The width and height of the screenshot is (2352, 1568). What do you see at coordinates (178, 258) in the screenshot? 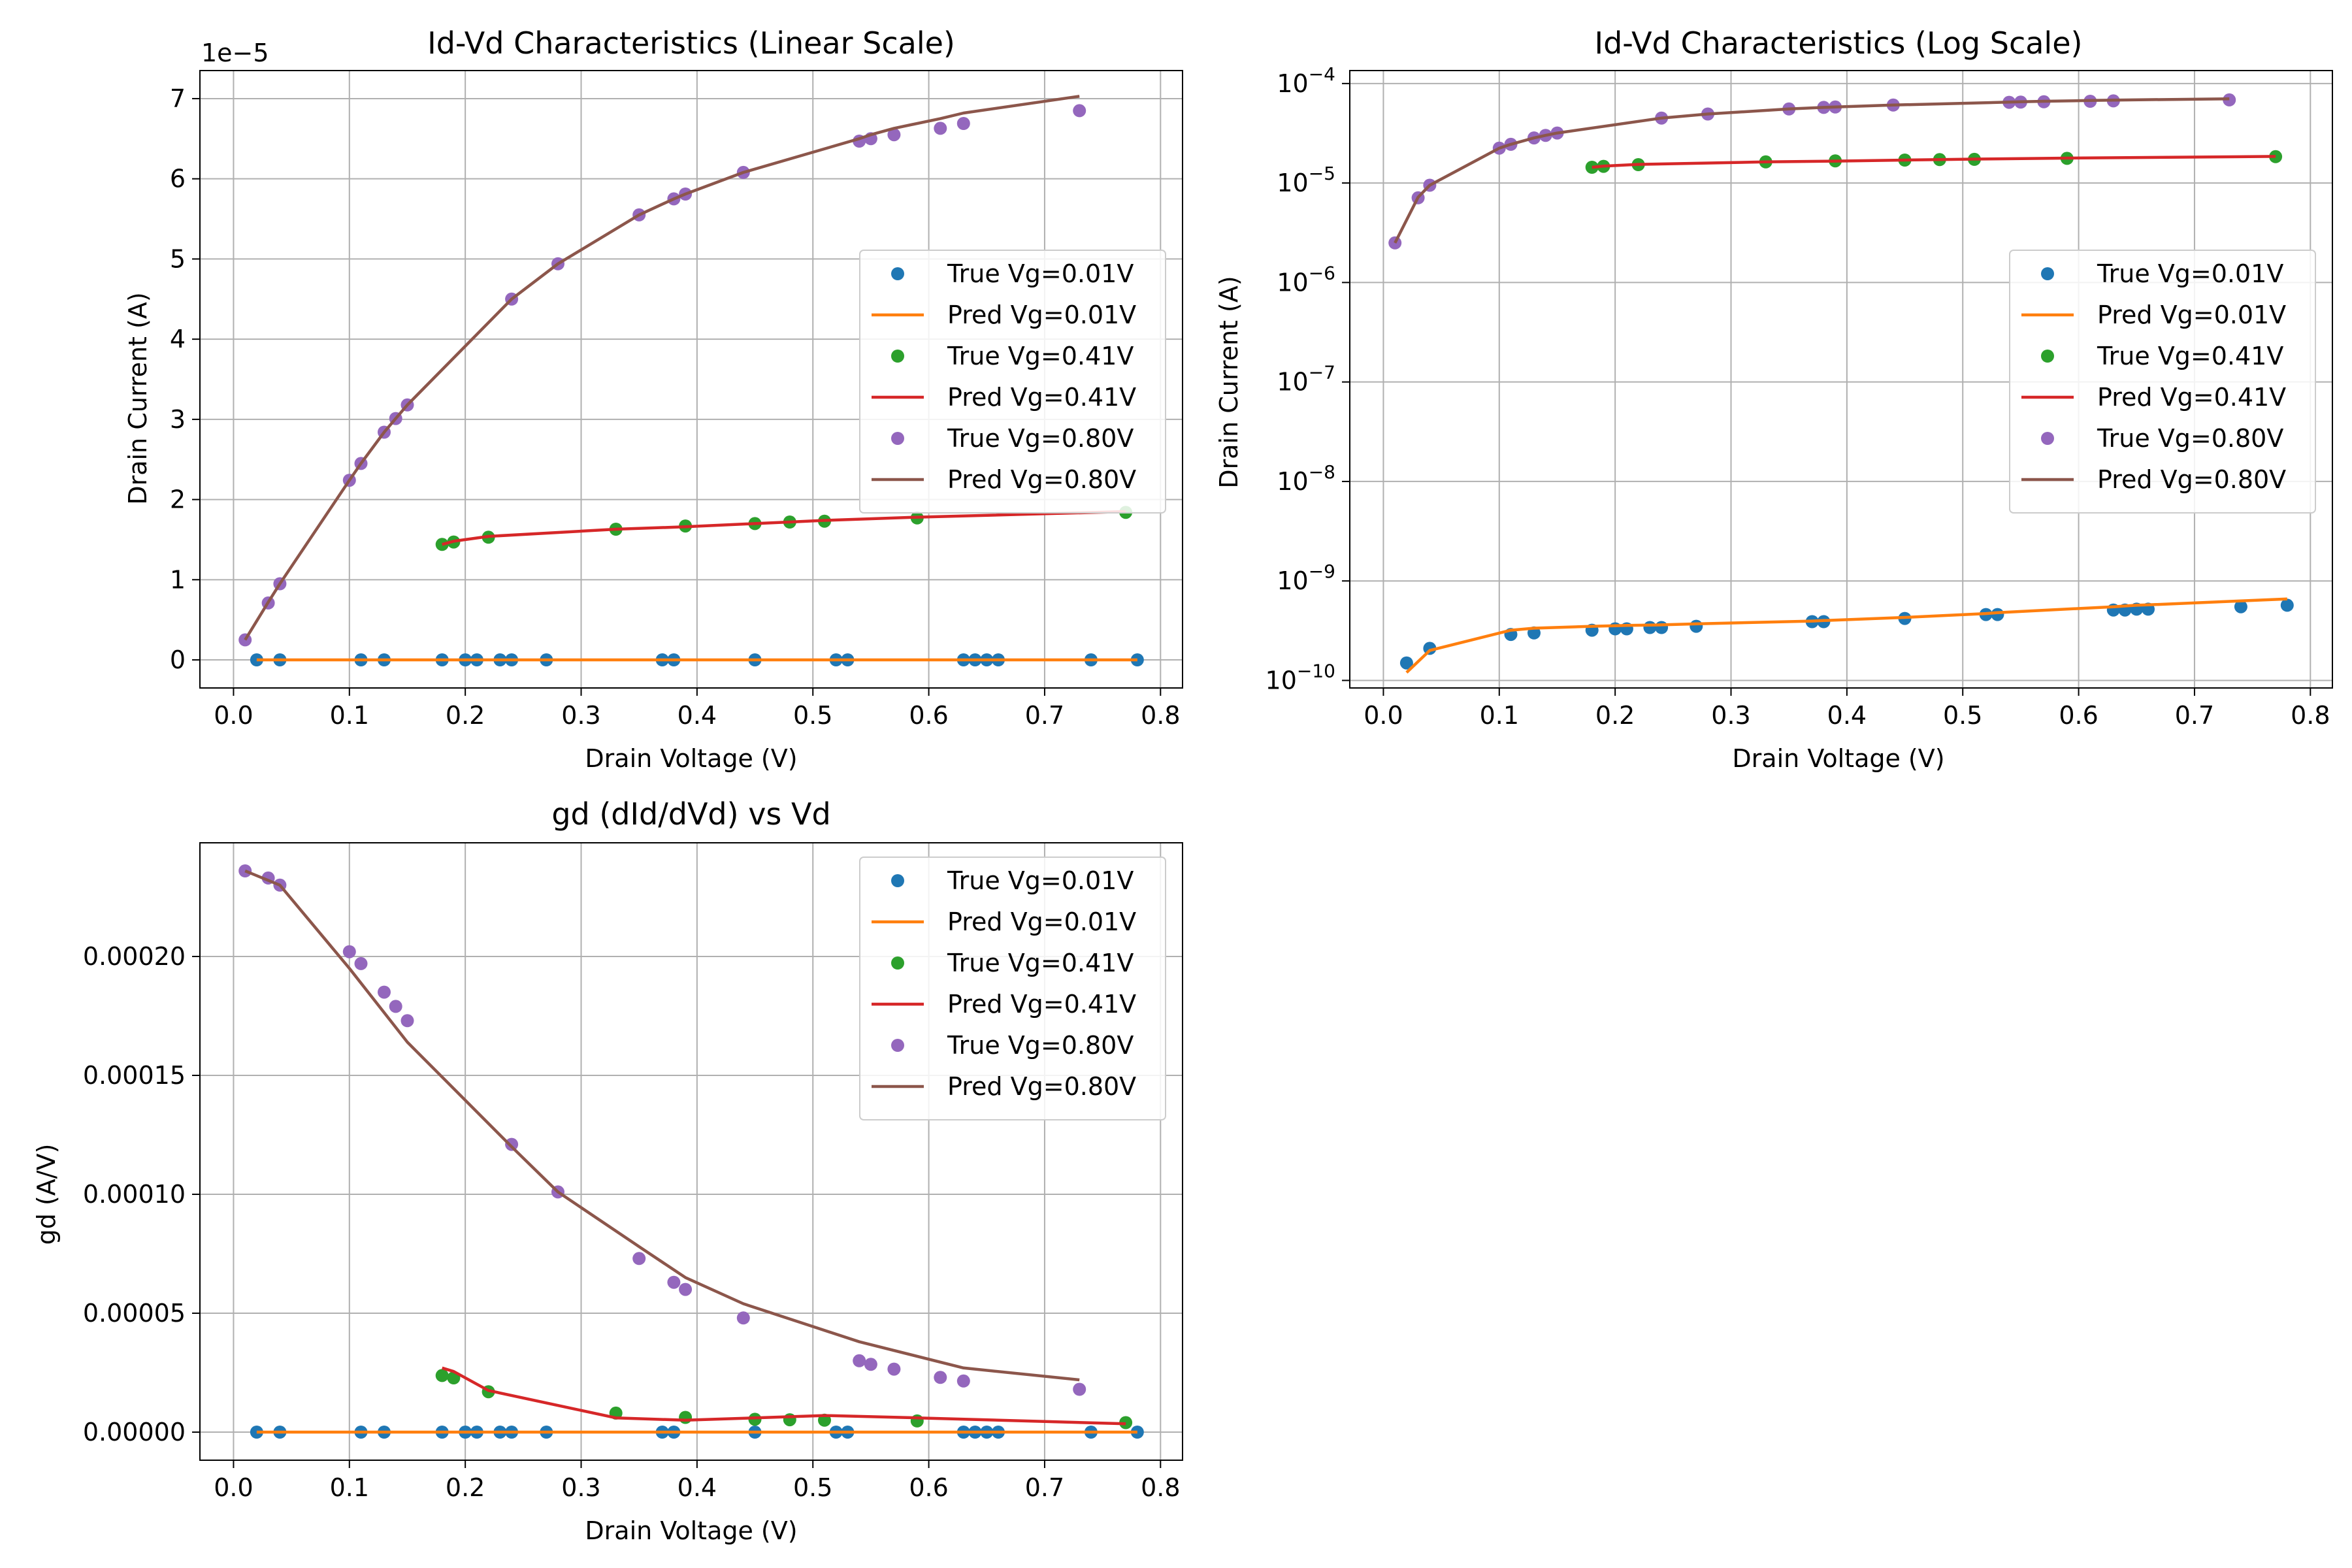
I see `linear-y-tick-label: 5` at bounding box center [178, 258].